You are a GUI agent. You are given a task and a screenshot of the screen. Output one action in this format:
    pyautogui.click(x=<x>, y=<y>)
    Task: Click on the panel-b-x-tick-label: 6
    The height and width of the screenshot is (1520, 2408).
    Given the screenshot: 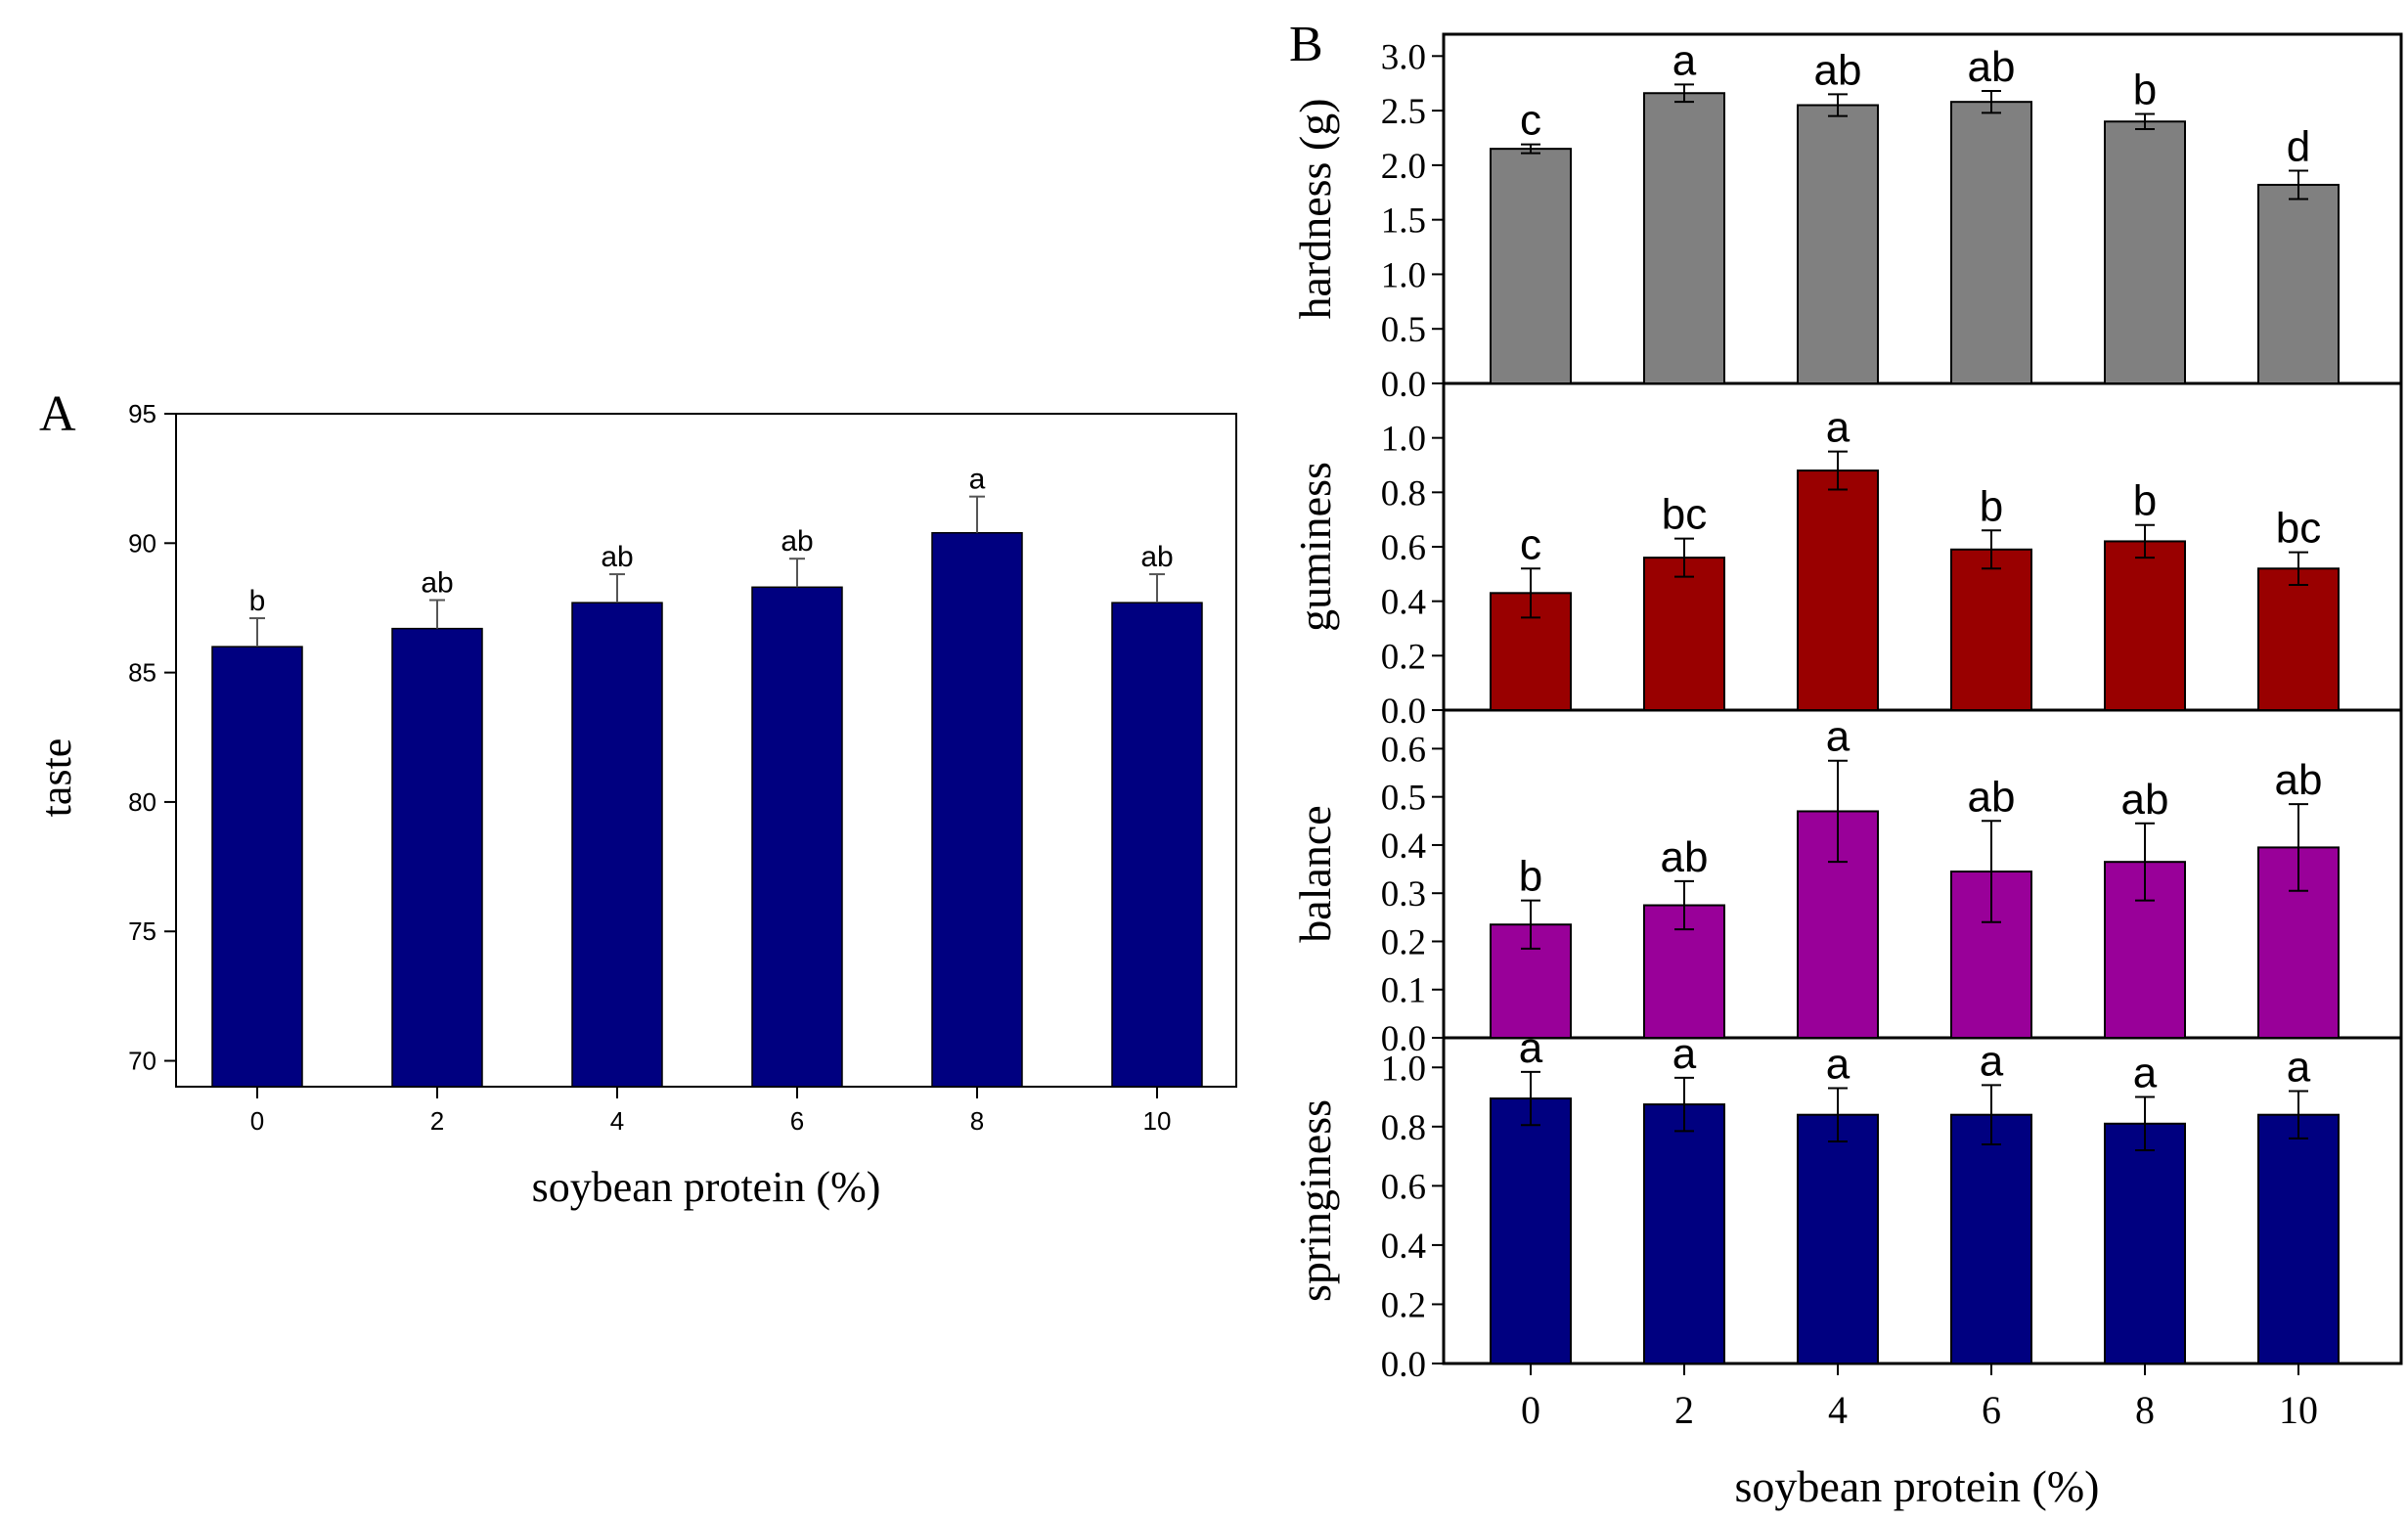 What is the action you would take?
    pyautogui.click(x=1992, y=1410)
    